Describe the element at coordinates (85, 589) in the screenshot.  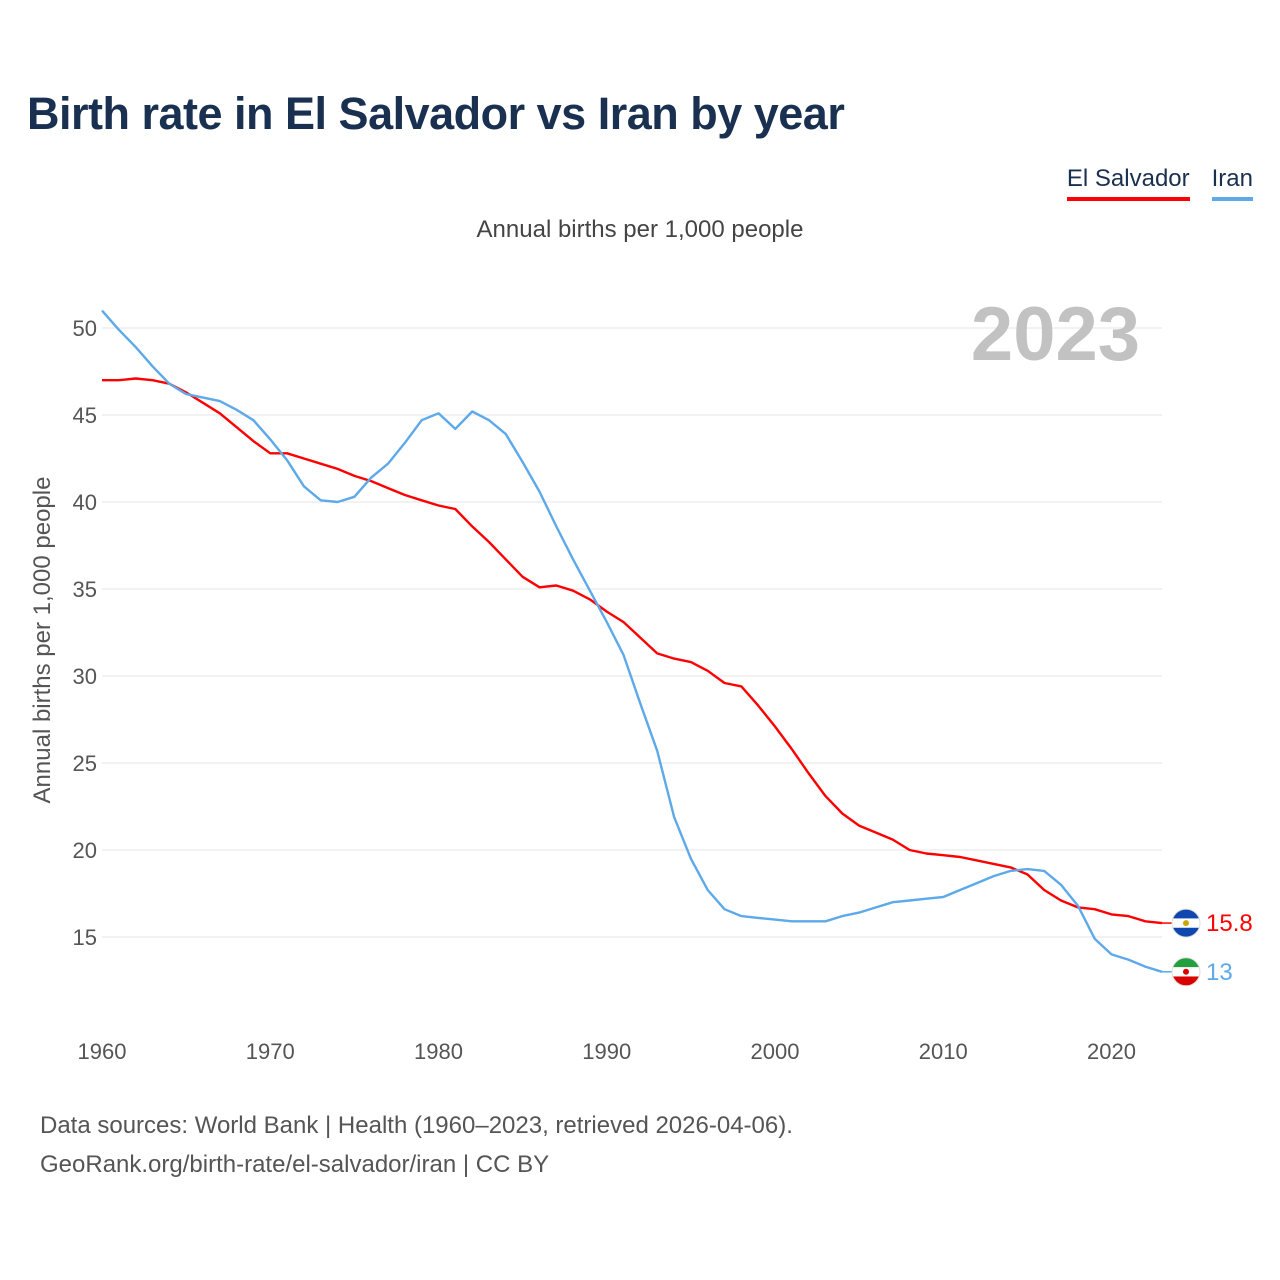
I see `y-tick-label: 35` at that location.